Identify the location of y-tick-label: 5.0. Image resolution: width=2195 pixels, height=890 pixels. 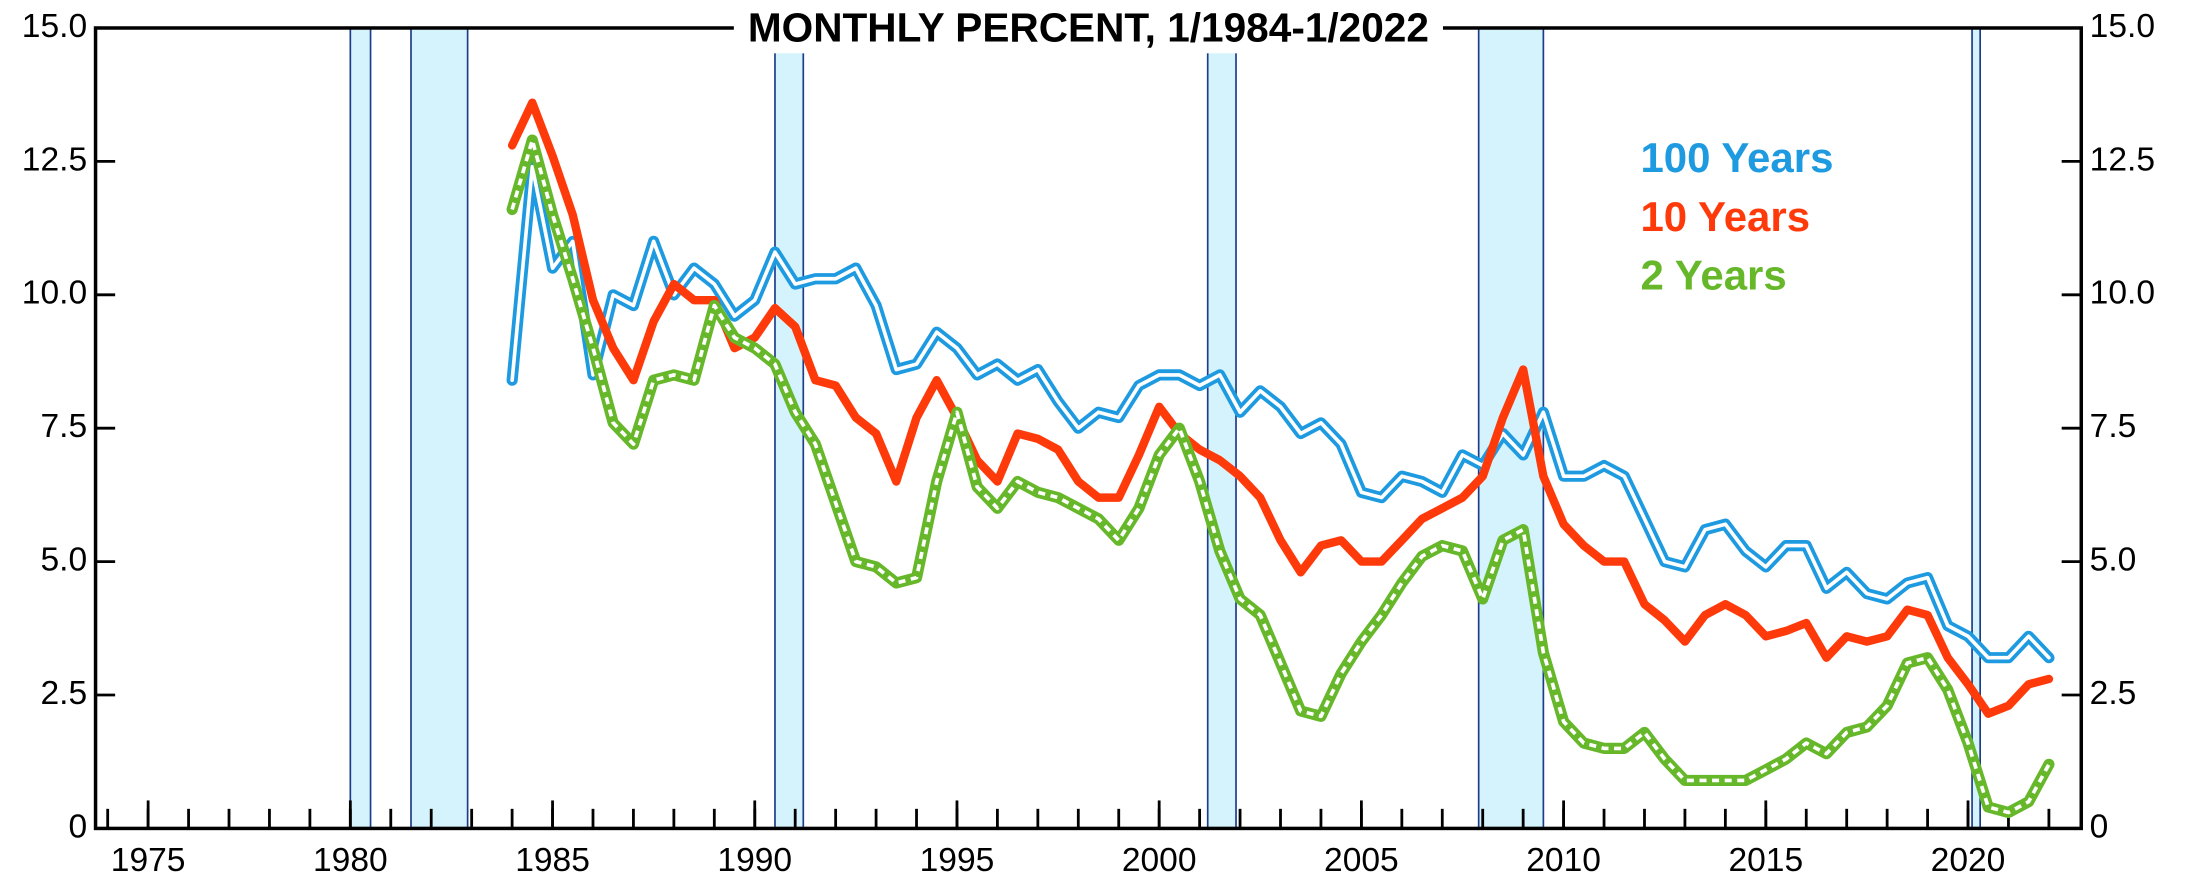
(63, 559).